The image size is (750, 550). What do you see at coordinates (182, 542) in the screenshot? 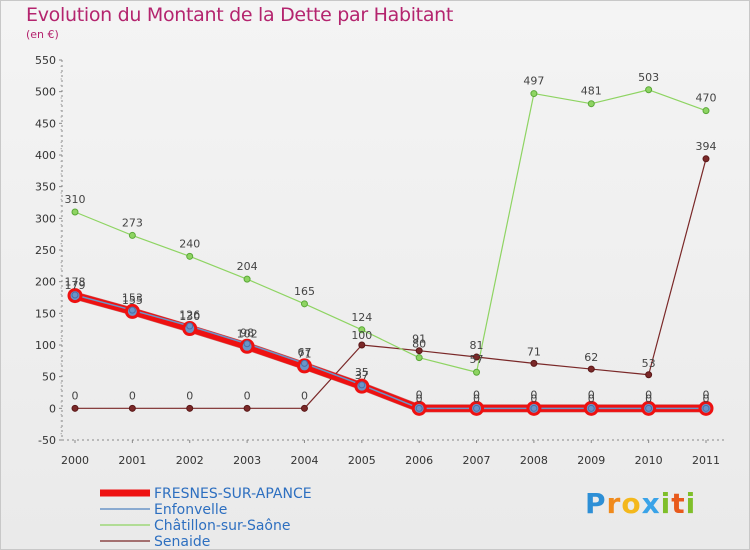
I see `legend-label: Senaide` at bounding box center [182, 542].